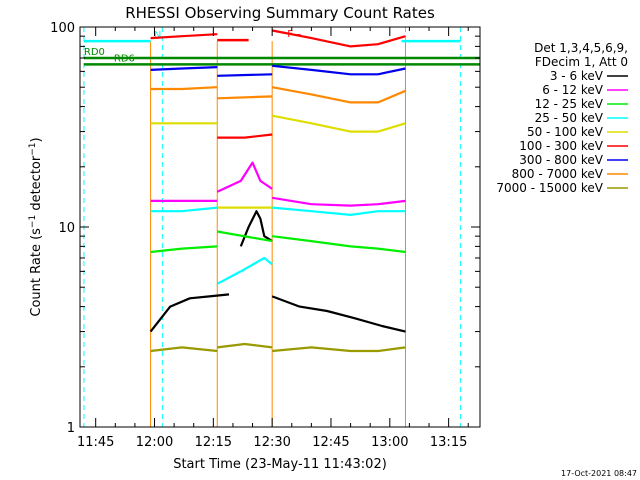 The width and height of the screenshot is (640, 480). I want to click on legend-item-50-100-kev: 50 - 100 keV, so click(577, 132).